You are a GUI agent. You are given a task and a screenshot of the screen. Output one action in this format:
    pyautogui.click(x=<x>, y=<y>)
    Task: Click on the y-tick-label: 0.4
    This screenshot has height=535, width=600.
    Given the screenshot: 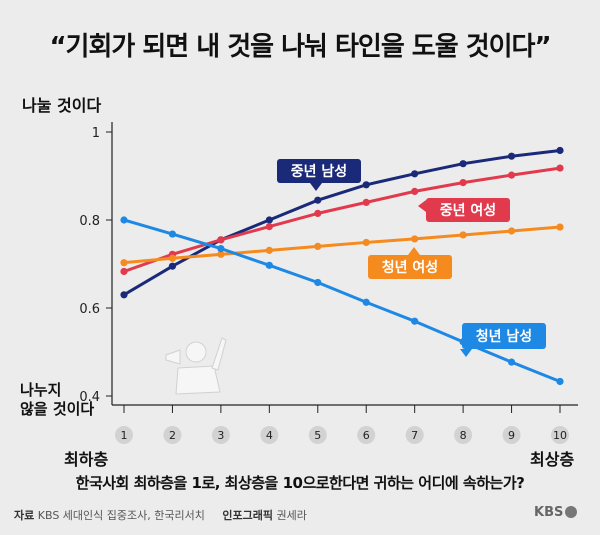 What is the action you would take?
    pyautogui.click(x=89, y=397)
    